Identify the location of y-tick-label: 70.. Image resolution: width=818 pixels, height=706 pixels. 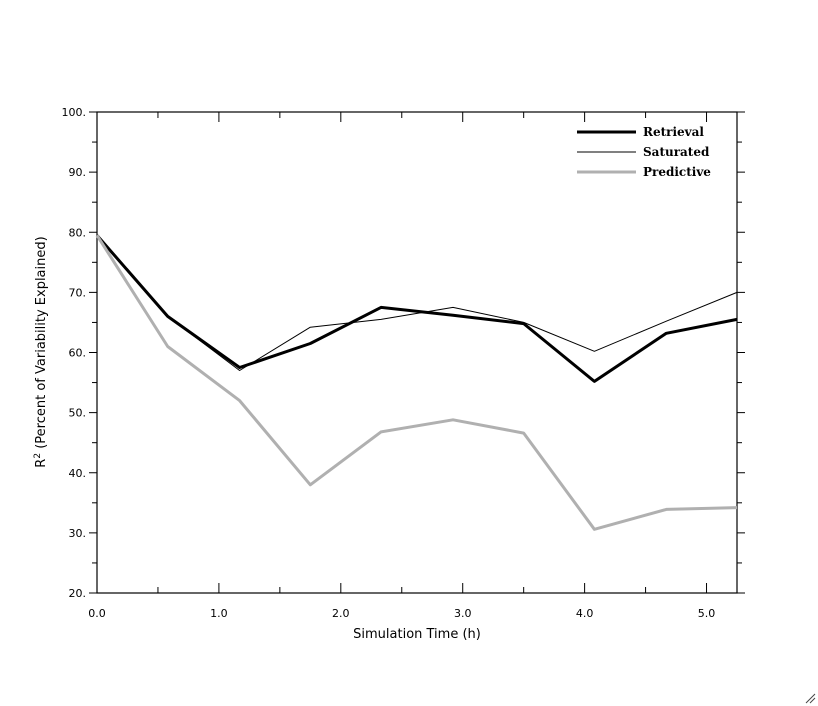
(78, 292).